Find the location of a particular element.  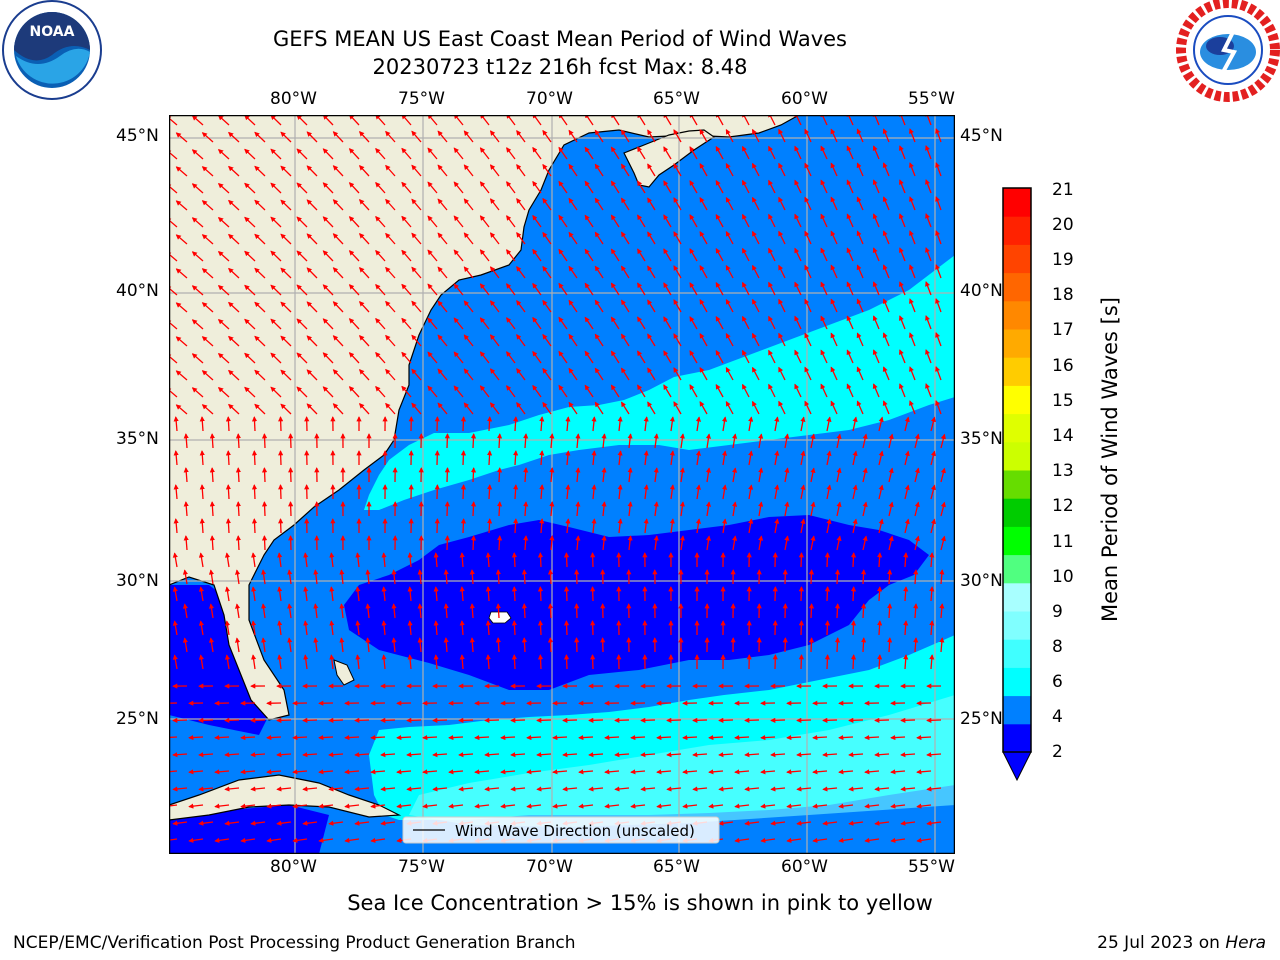

lat-tick-left: 30°N is located at coordinates (137, 581).